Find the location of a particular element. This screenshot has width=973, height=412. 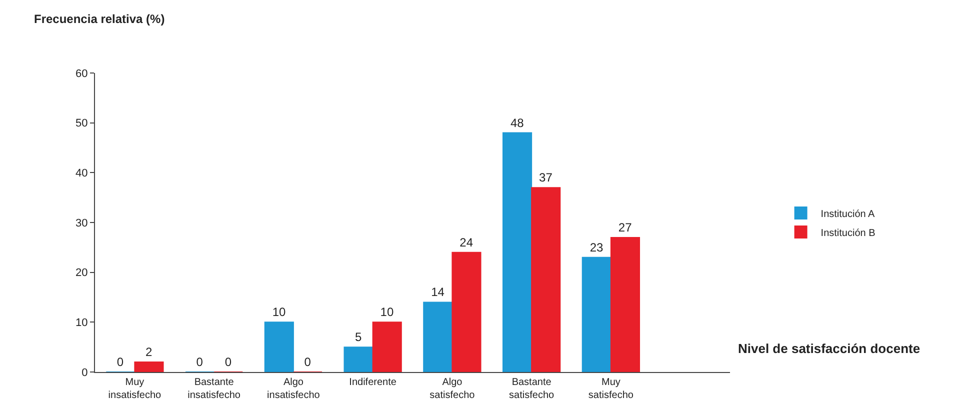

data-label: 27 is located at coordinates (625, 227).